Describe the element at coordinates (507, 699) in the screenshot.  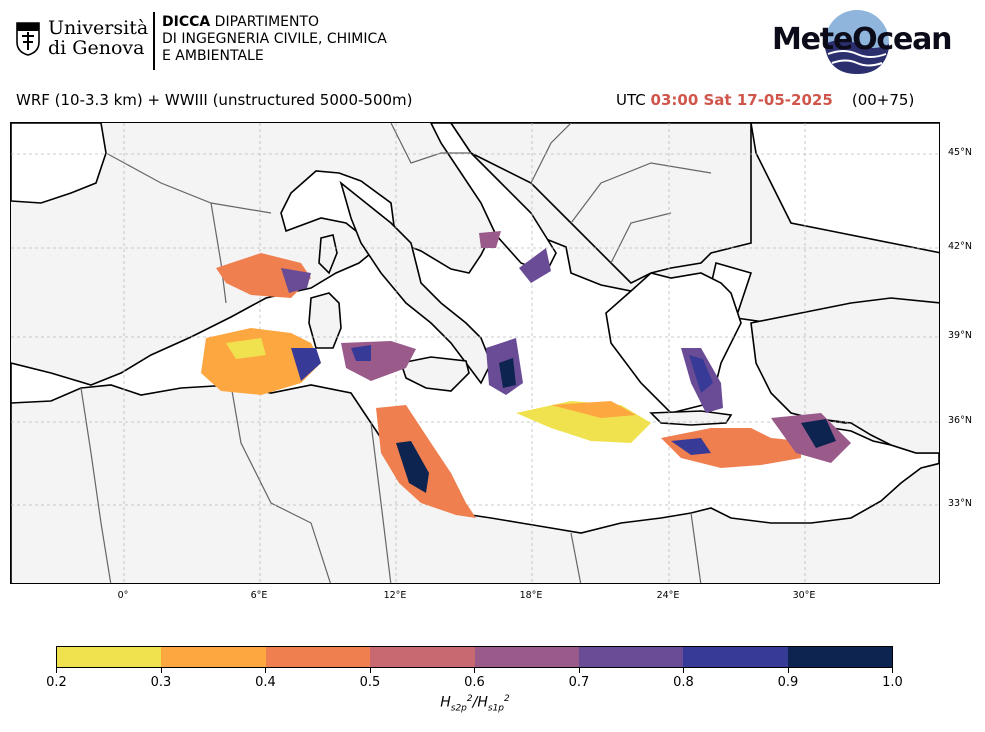
I see `colorbar-label-denominator-sup: 2` at that location.